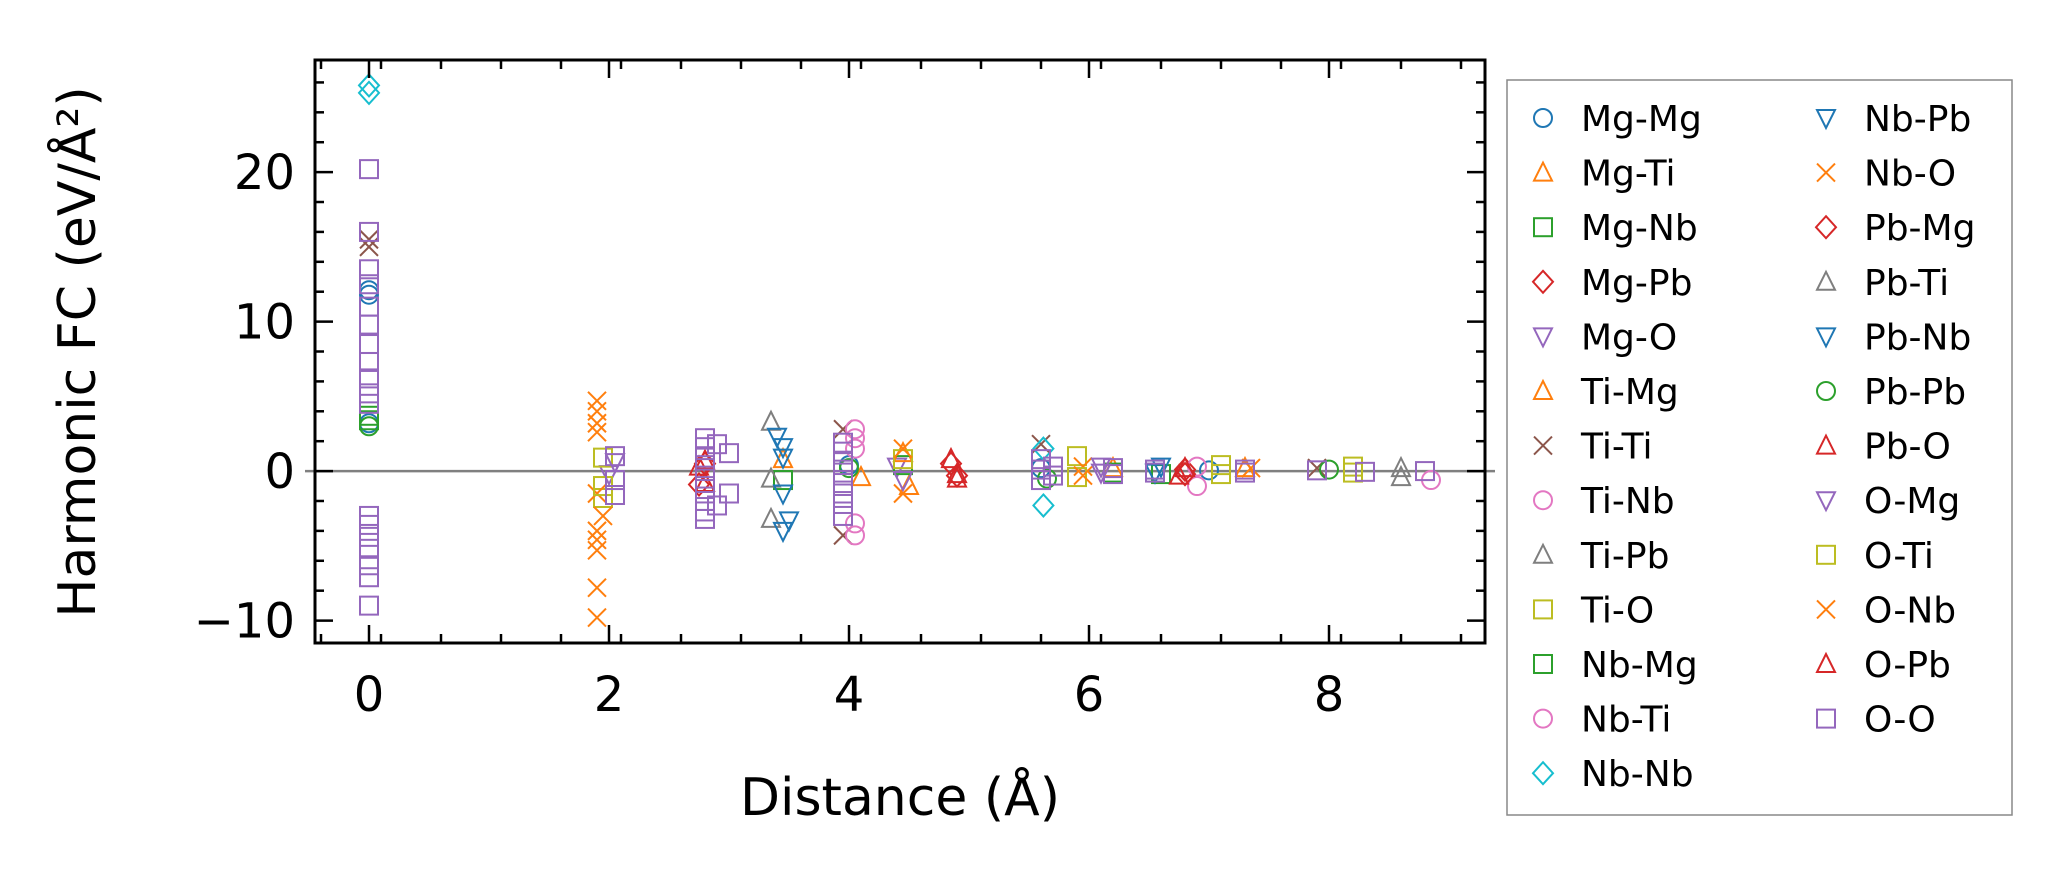  Describe the element at coordinates (1626, 720) in the screenshot. I see `legend-label: Nb-Ti` at that location.